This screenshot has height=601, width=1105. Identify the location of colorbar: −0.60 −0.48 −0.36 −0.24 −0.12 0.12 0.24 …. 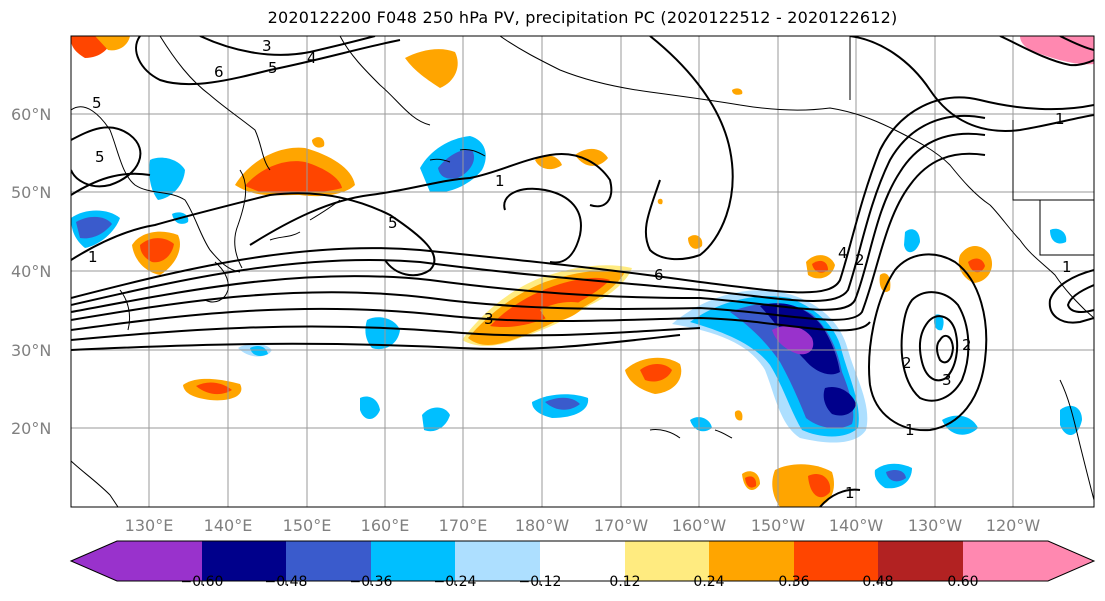
(582, 565).